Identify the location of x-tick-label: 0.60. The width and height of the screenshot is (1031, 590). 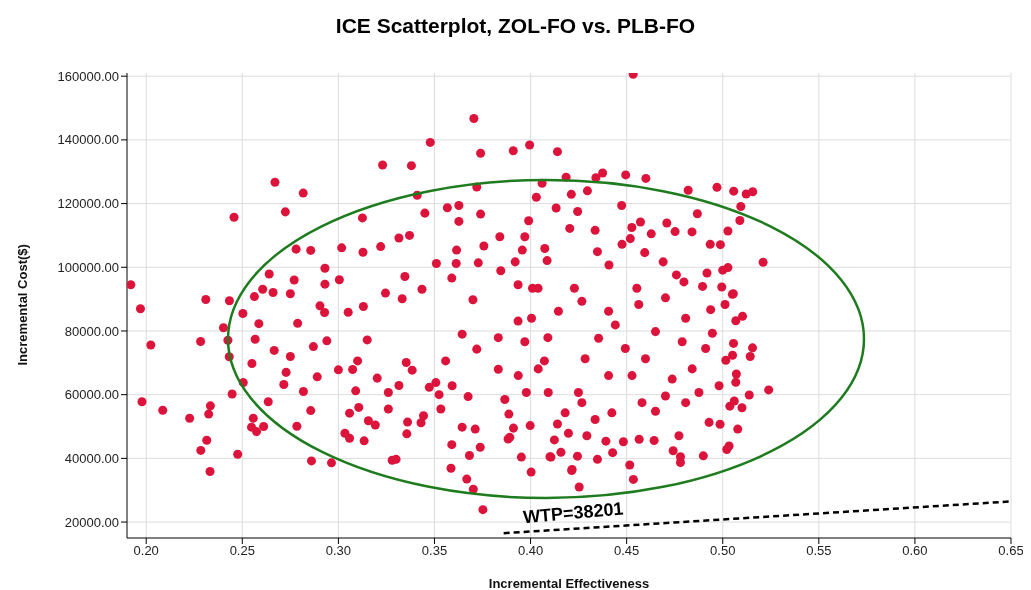
(915, 551).